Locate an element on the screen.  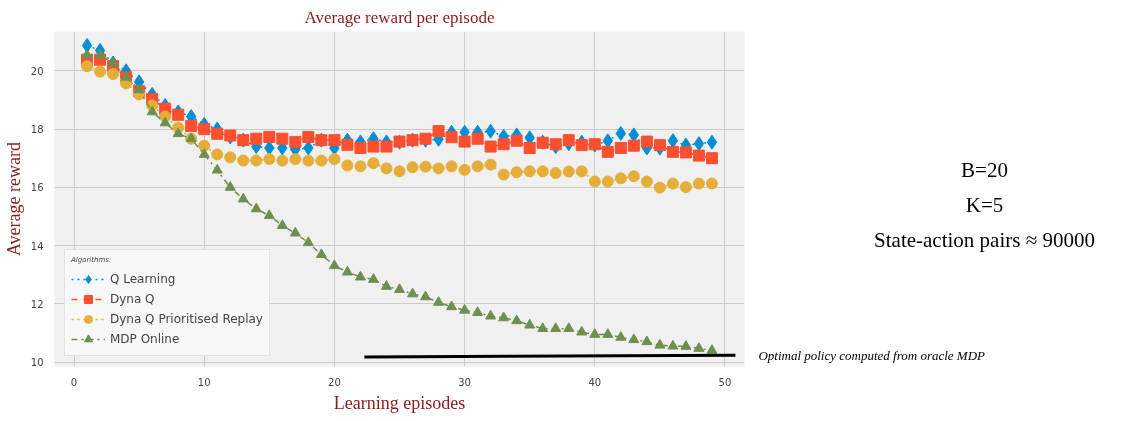
annotation: Optimal policy computed from oracle MDP is located at coordinates (872, 355).